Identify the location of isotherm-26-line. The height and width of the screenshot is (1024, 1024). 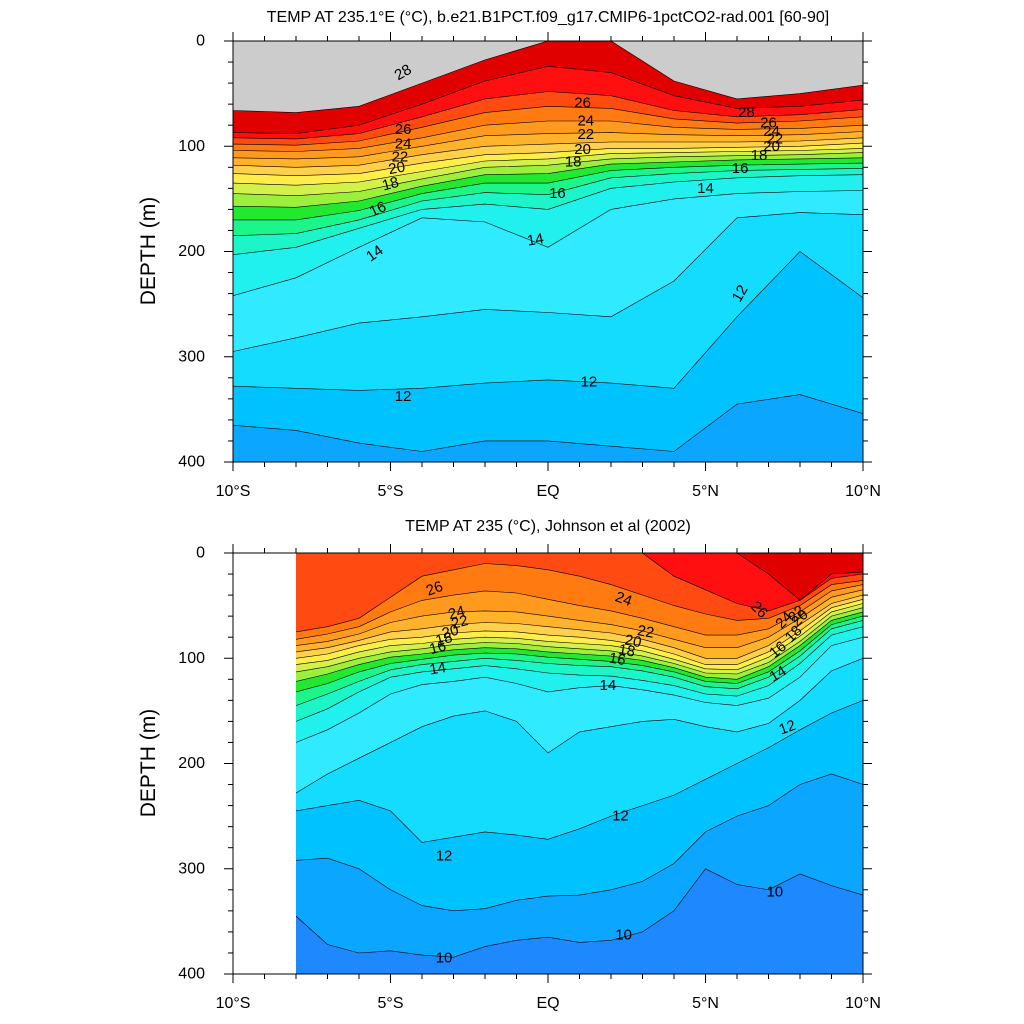
(579, 582).